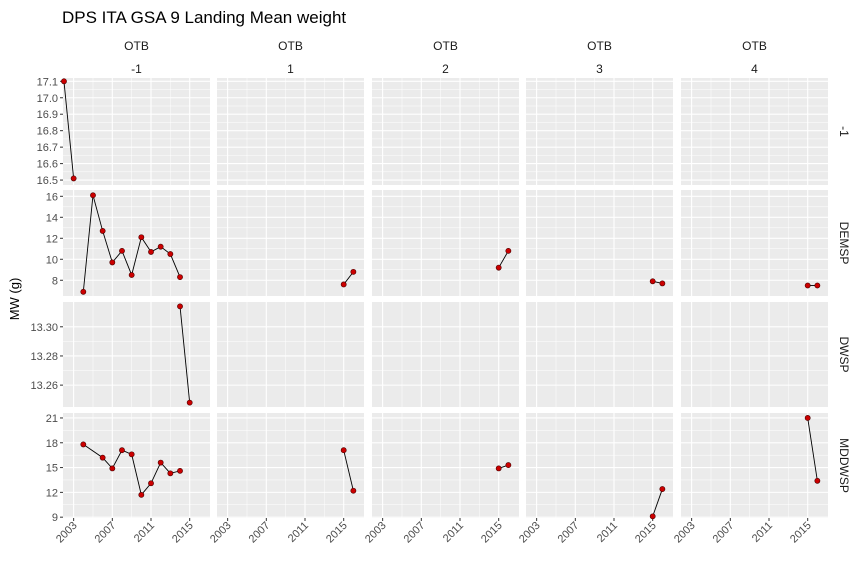 This screenshot has height=576, width=864. What do you see at coordinates (44, 328) in the screenshot?
I see `y-tick-label: 13.30` at bounding box center [44, 328].